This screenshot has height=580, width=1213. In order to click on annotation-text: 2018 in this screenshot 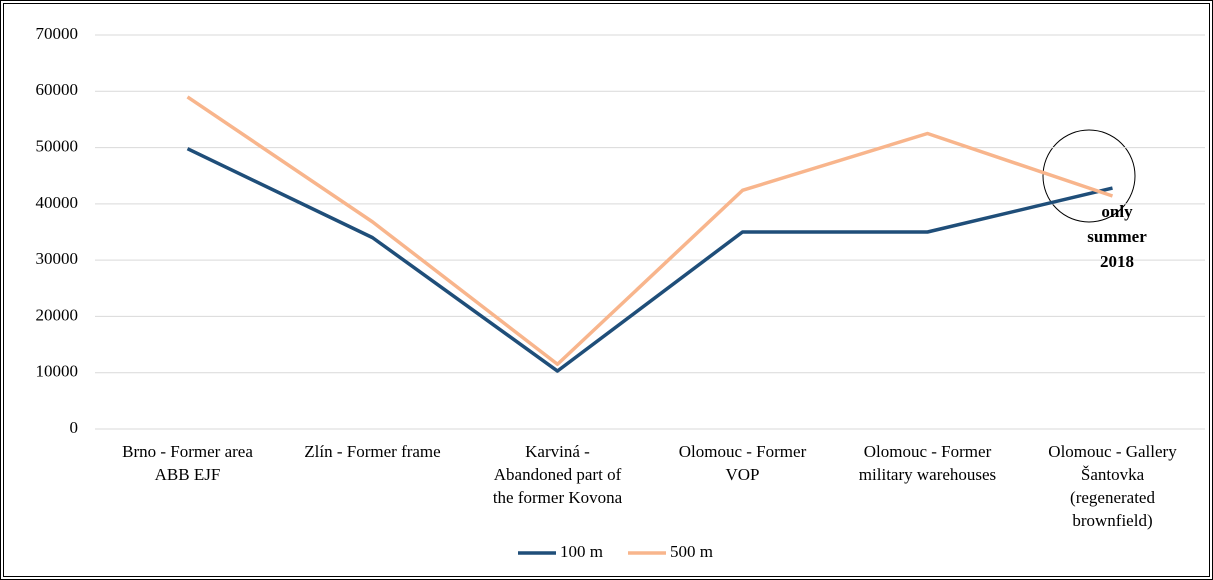, I will do `click(1117, 261)`.